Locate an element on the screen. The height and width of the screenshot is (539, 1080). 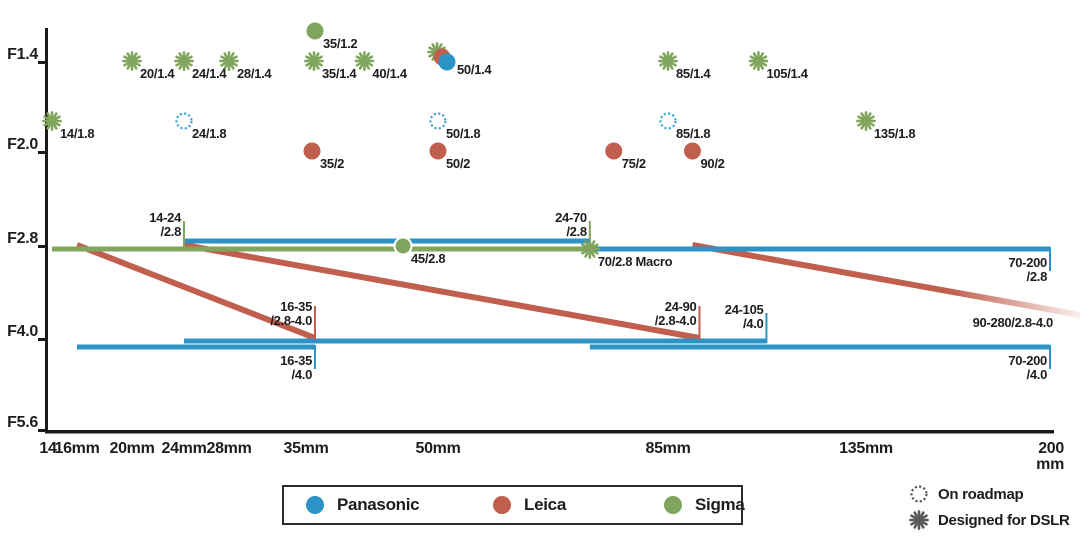
y-tick-label: F2.8 is located at coordinates (22, 238).